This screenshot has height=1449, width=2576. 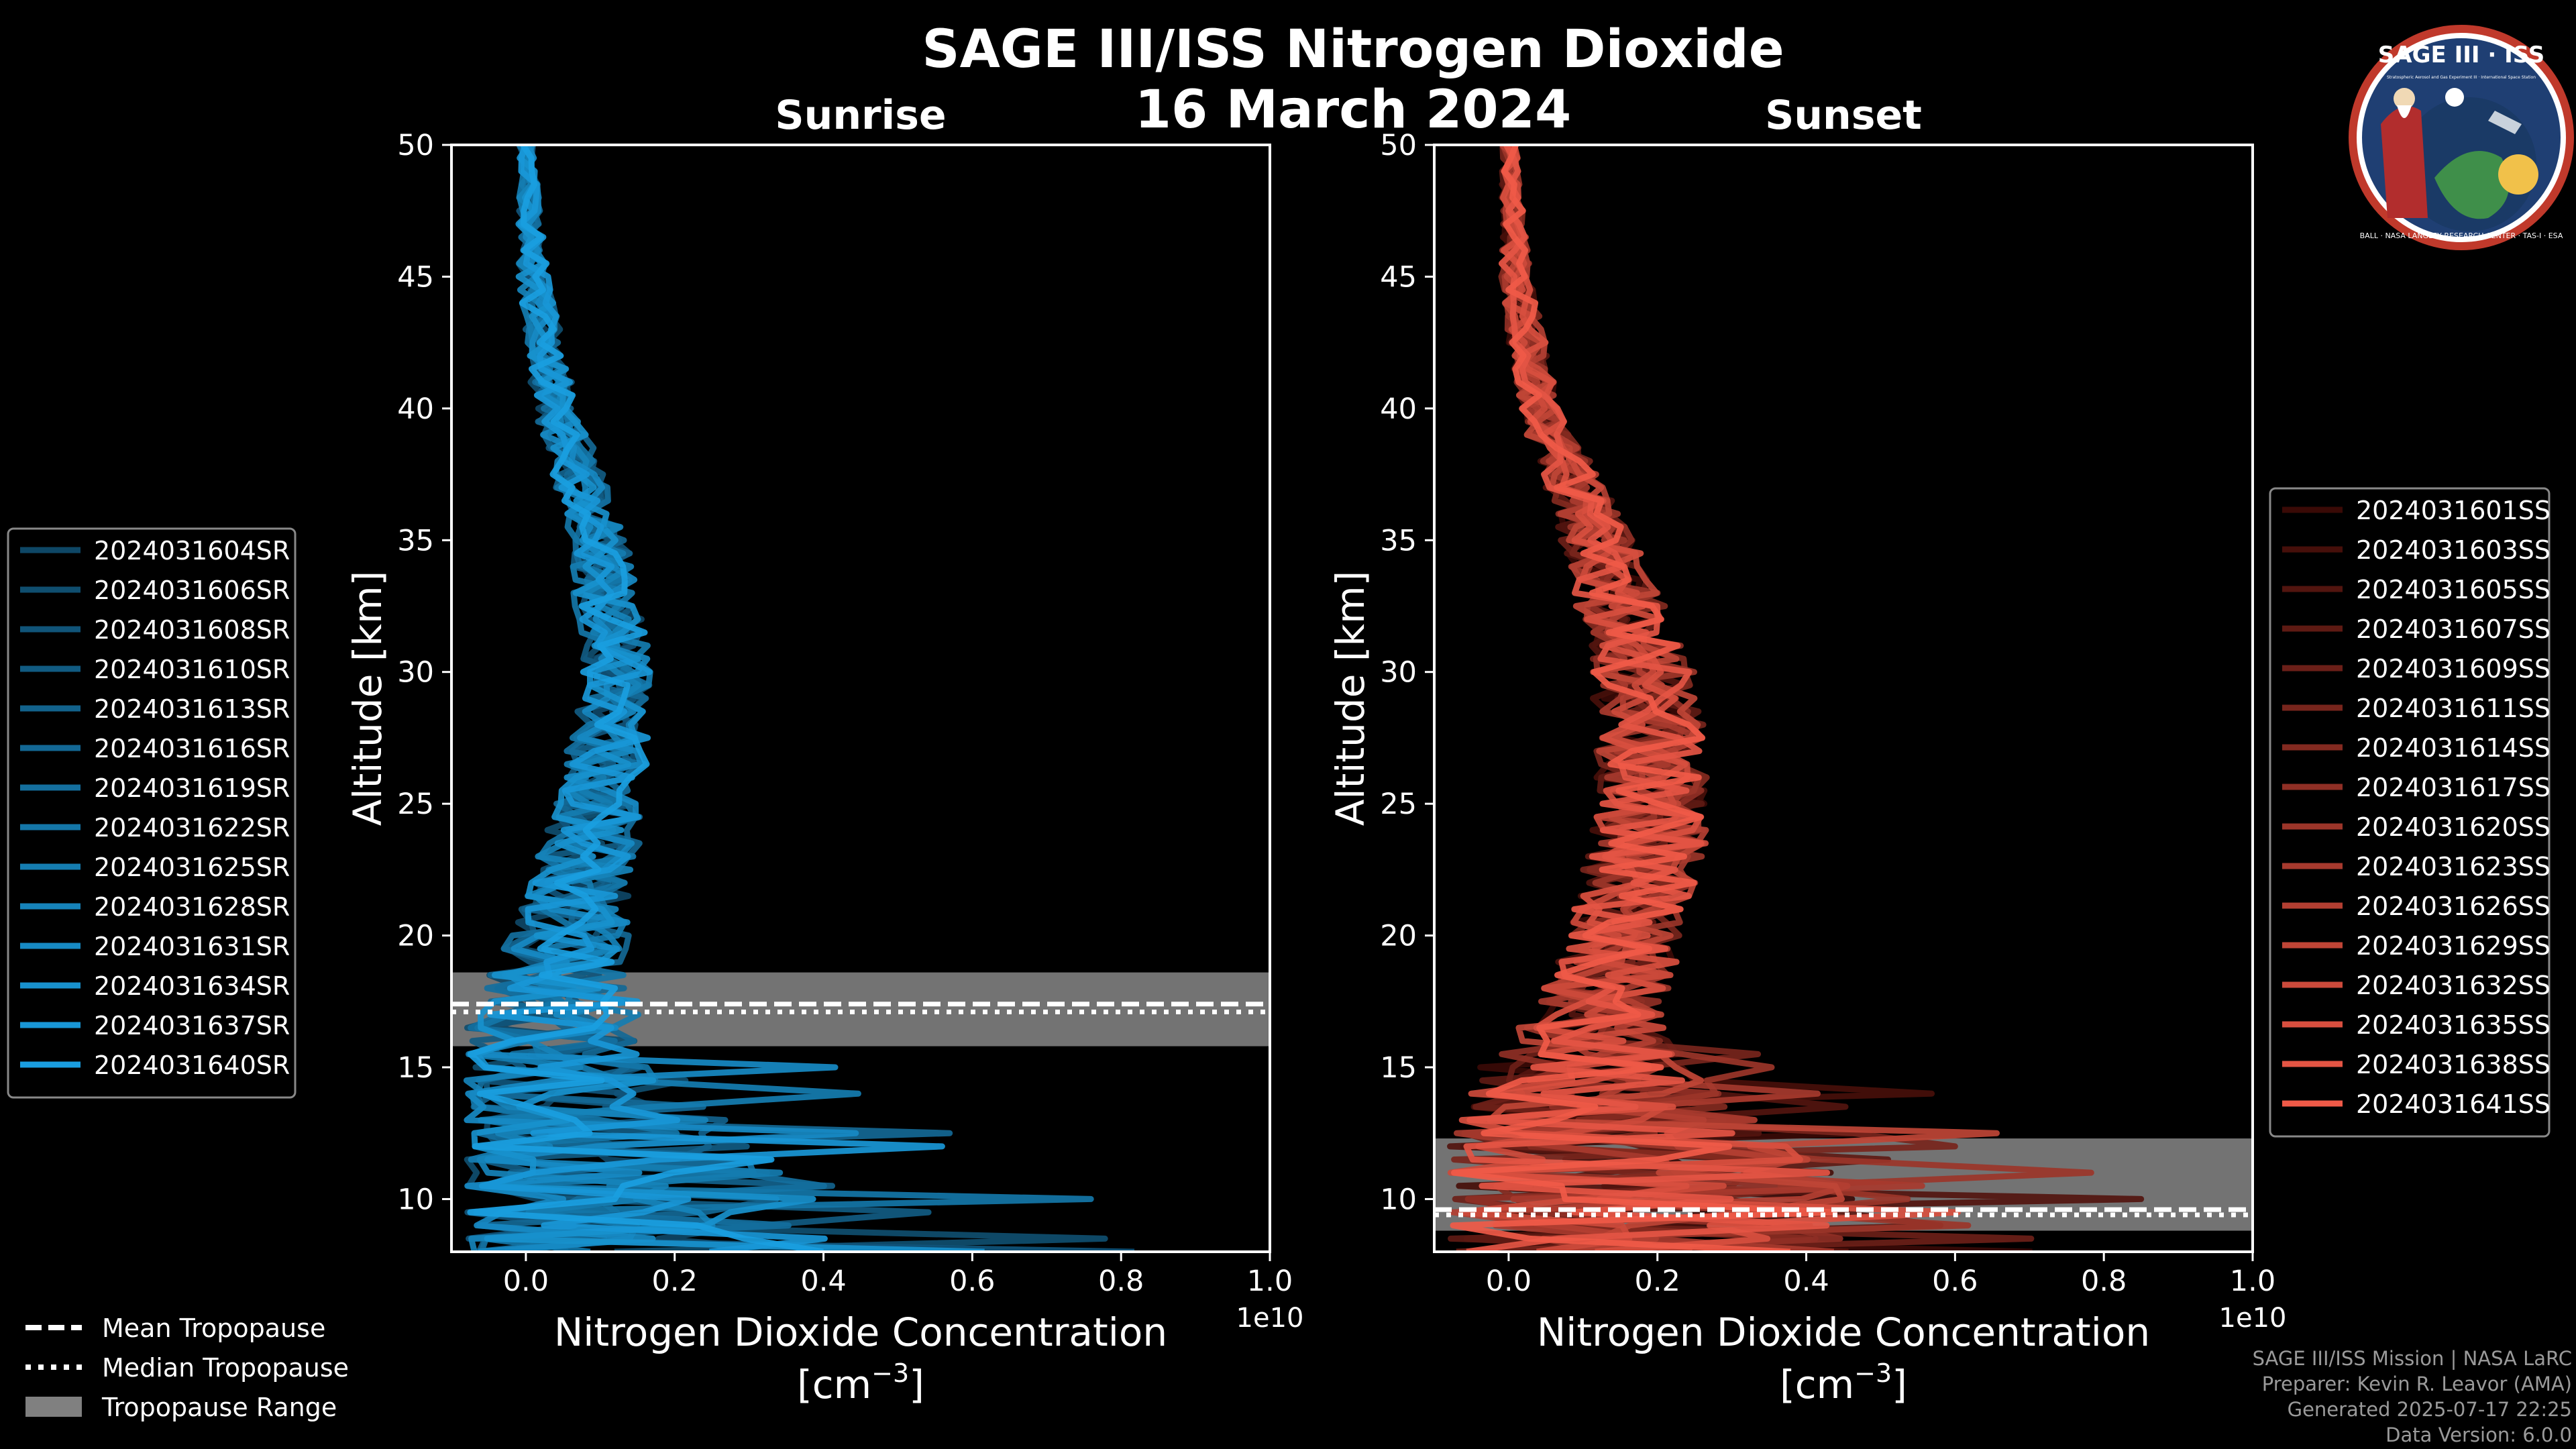 What do you see at coordinates (2453, 1025) in the screenshot?
I see `legend-entry: 2024031635SS` at bounding box center [2453, 1025].